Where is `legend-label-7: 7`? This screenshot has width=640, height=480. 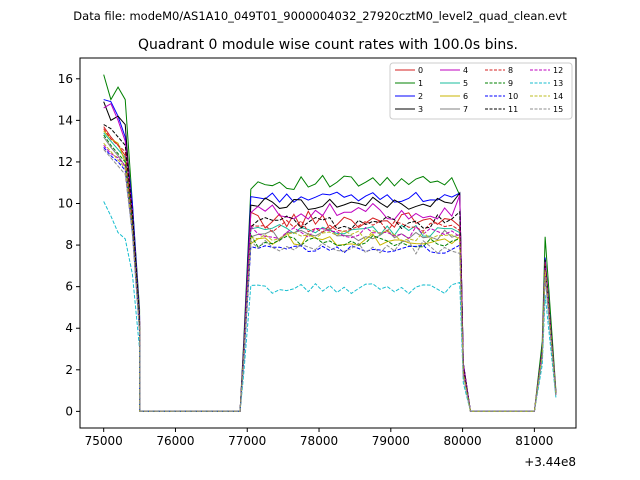 legend-label-7: 7 is located at coordinates (465, 109).